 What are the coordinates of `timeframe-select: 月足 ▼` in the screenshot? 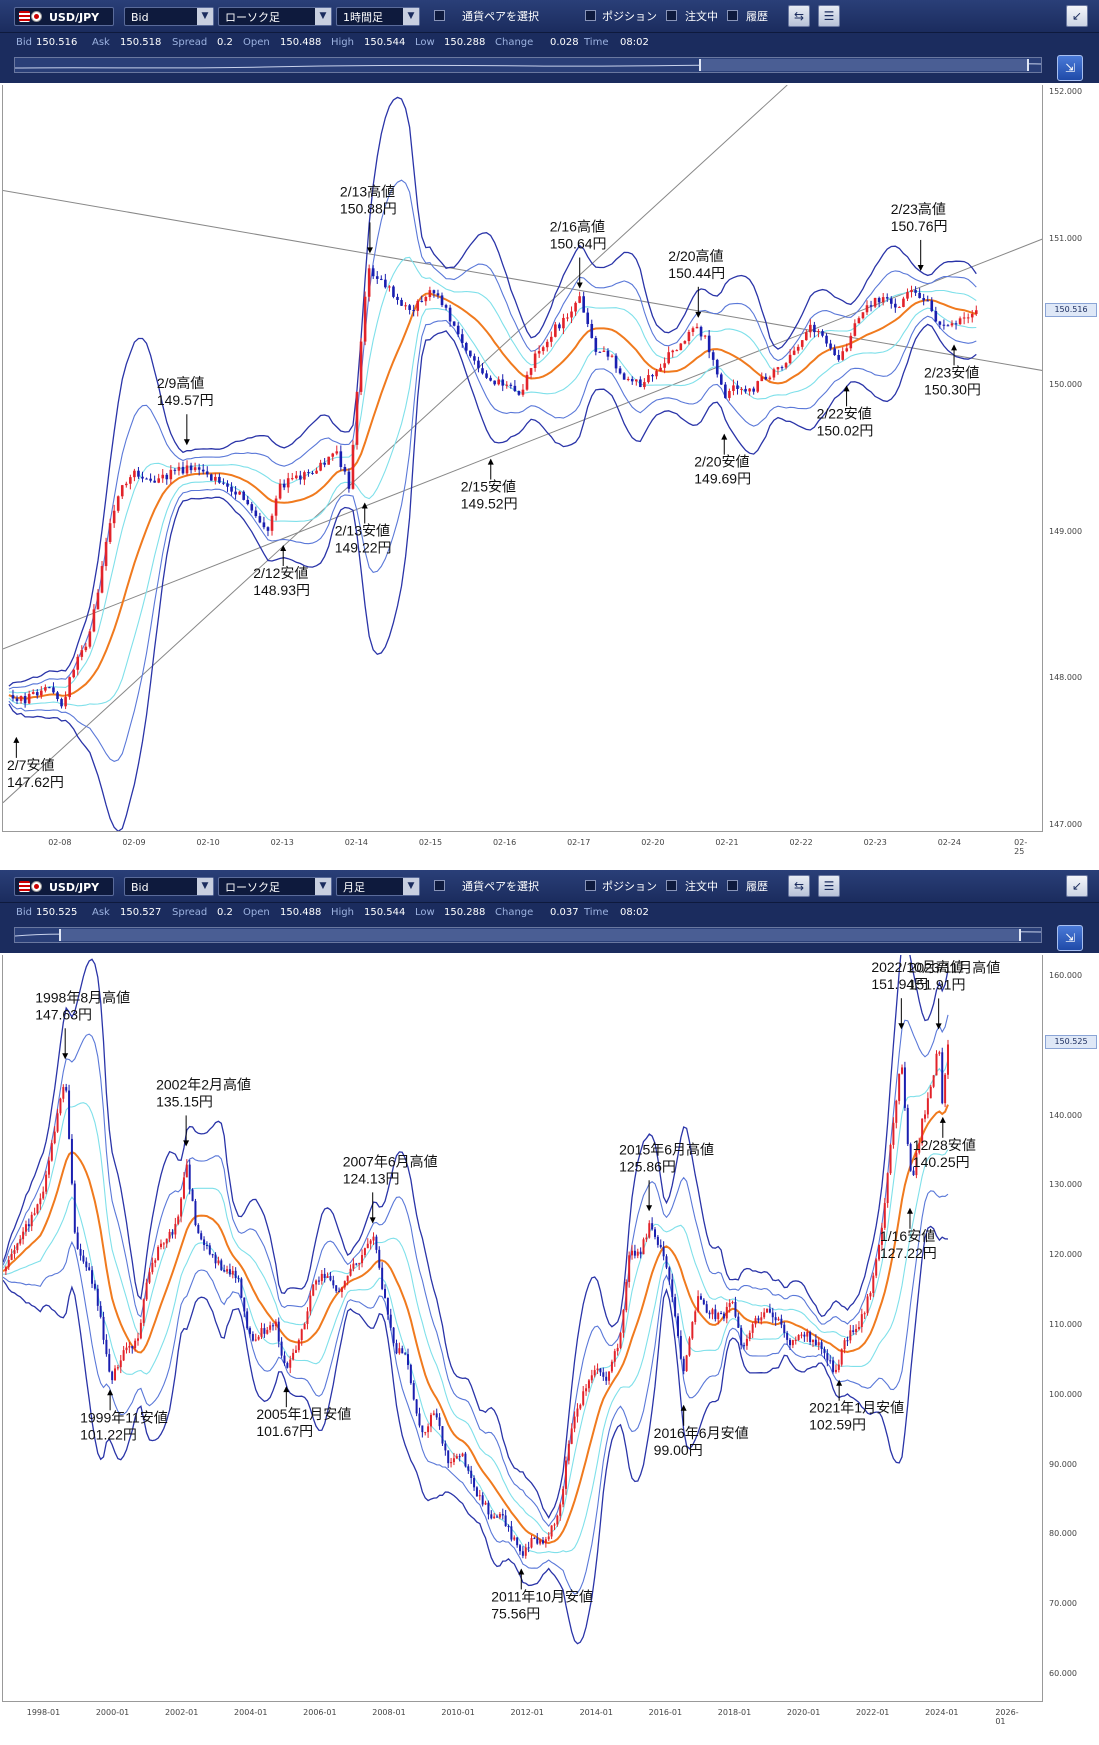 It's located at (378, 886).